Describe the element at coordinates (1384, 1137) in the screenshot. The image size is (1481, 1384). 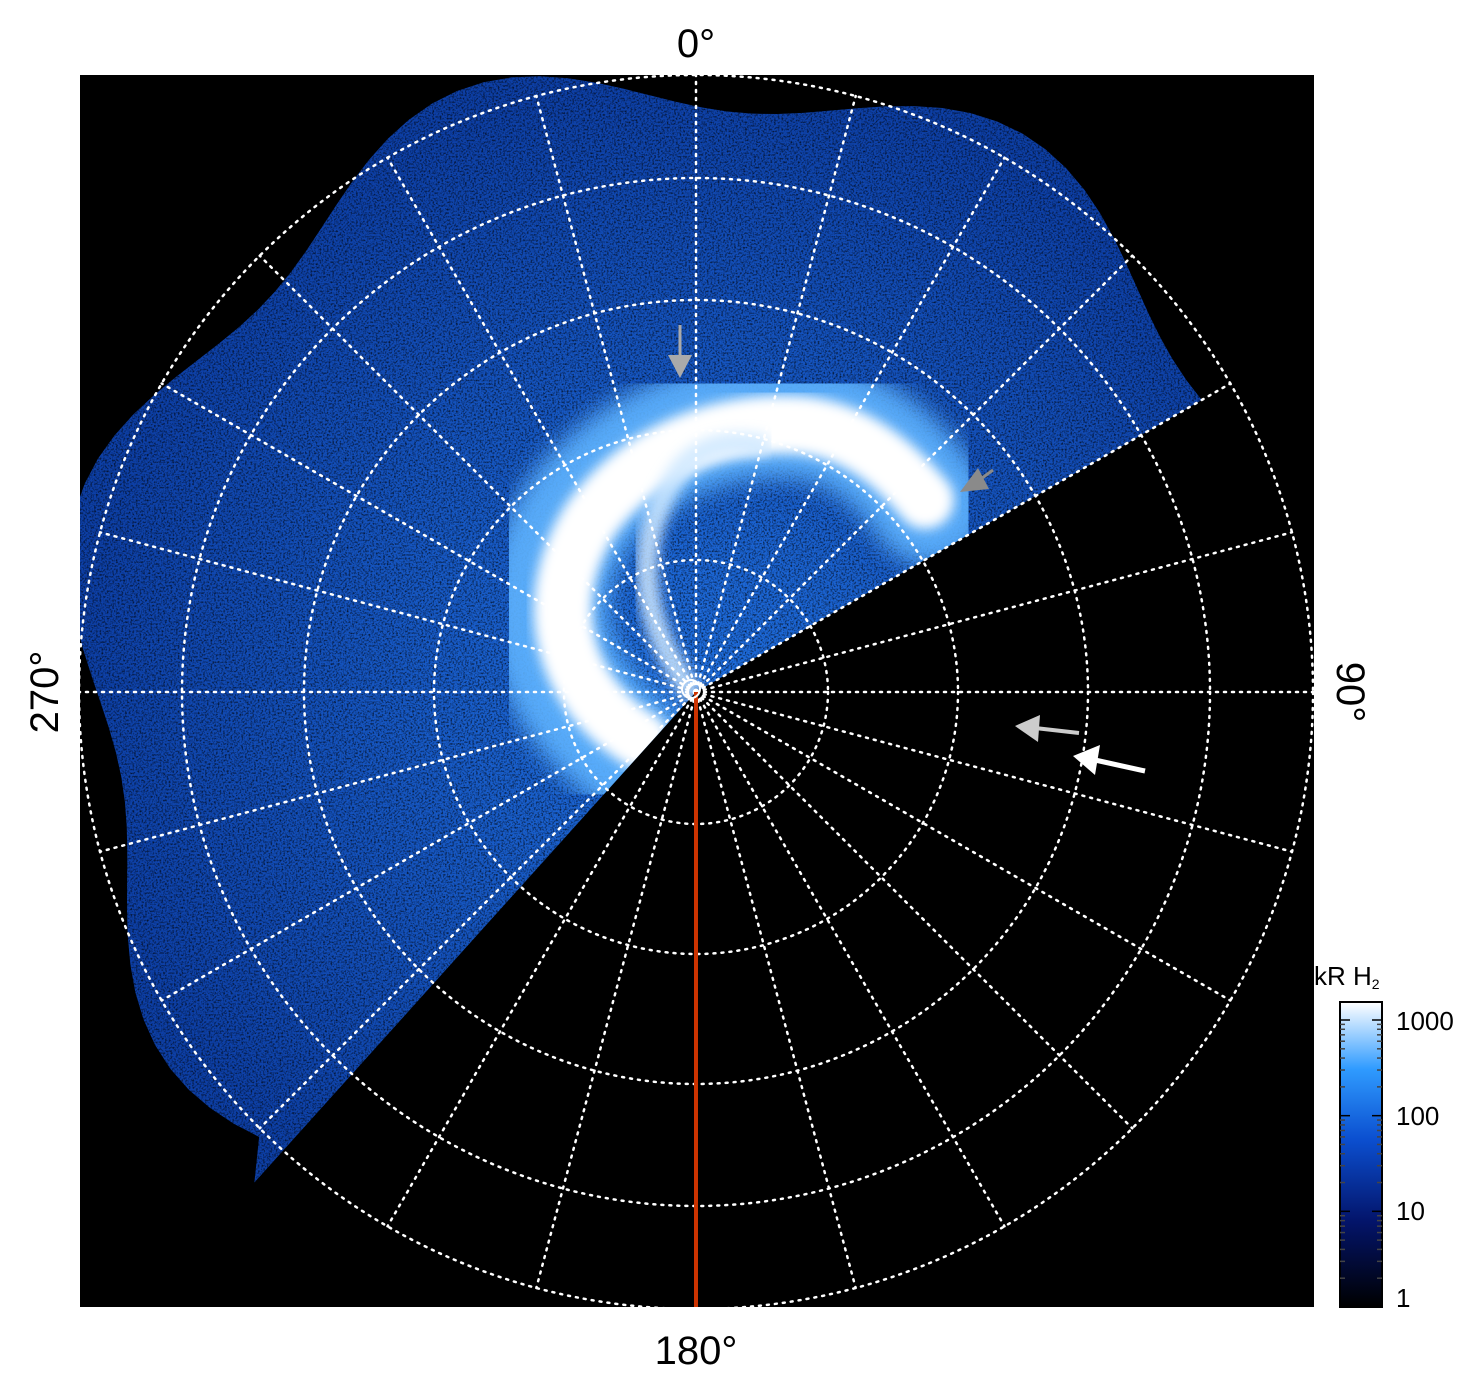
I see `colorbar: kR H2 1000 100 10 1` at that location.